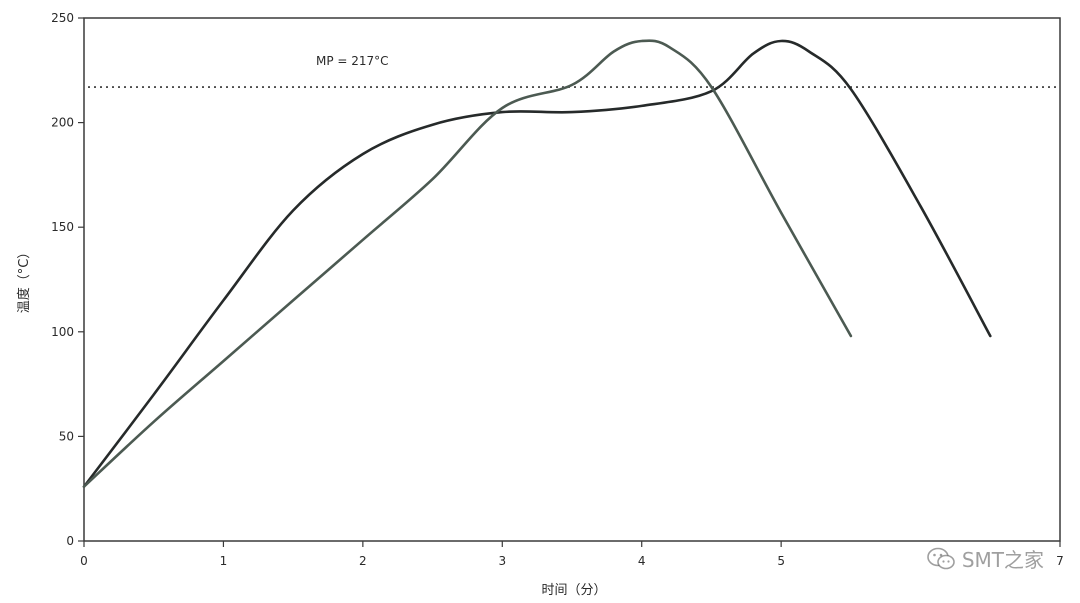 This screenshot has width=1080, height=603. Describe the element at coordinates (62, 332) in the screenshot. I see `y-tick-label: 100` at that location.